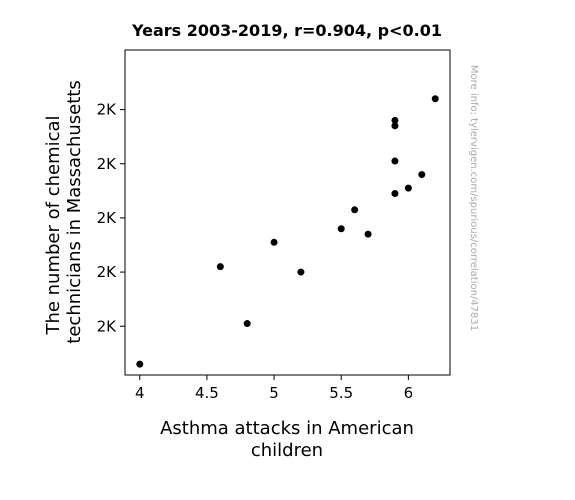 This screenshot has height=500, width=575. I want to click on y-axis-label-line-2: technicians in Massachusetts, so click(74, 211).